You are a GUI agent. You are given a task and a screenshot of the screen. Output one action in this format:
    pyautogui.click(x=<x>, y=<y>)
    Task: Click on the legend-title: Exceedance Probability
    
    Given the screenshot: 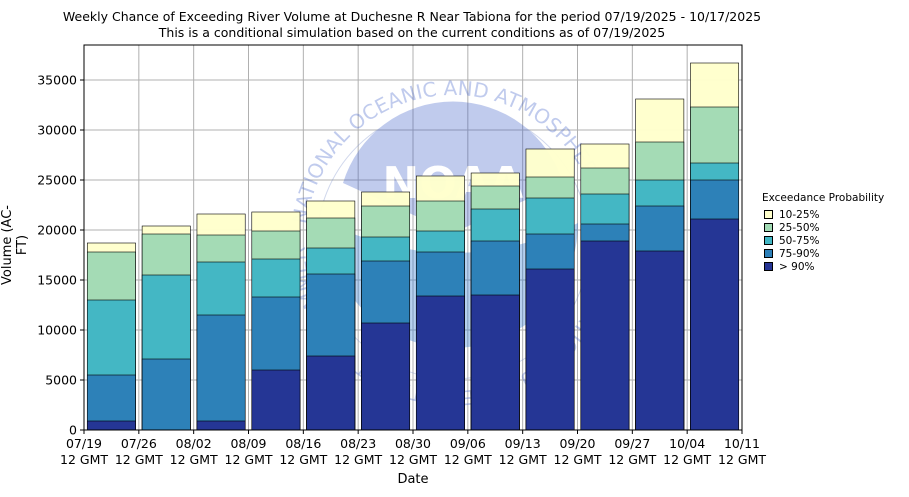 What is the action you would take?
    pyautogui.click(x=823, y=198)
    